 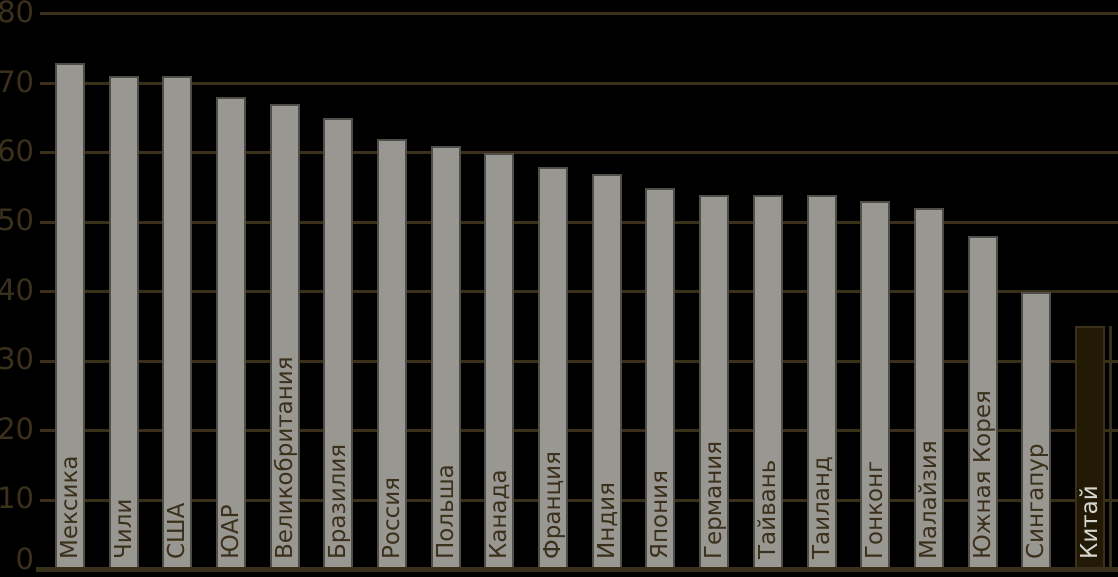 I want to click on bar-label: Китай, so click(x=1089, y=522).